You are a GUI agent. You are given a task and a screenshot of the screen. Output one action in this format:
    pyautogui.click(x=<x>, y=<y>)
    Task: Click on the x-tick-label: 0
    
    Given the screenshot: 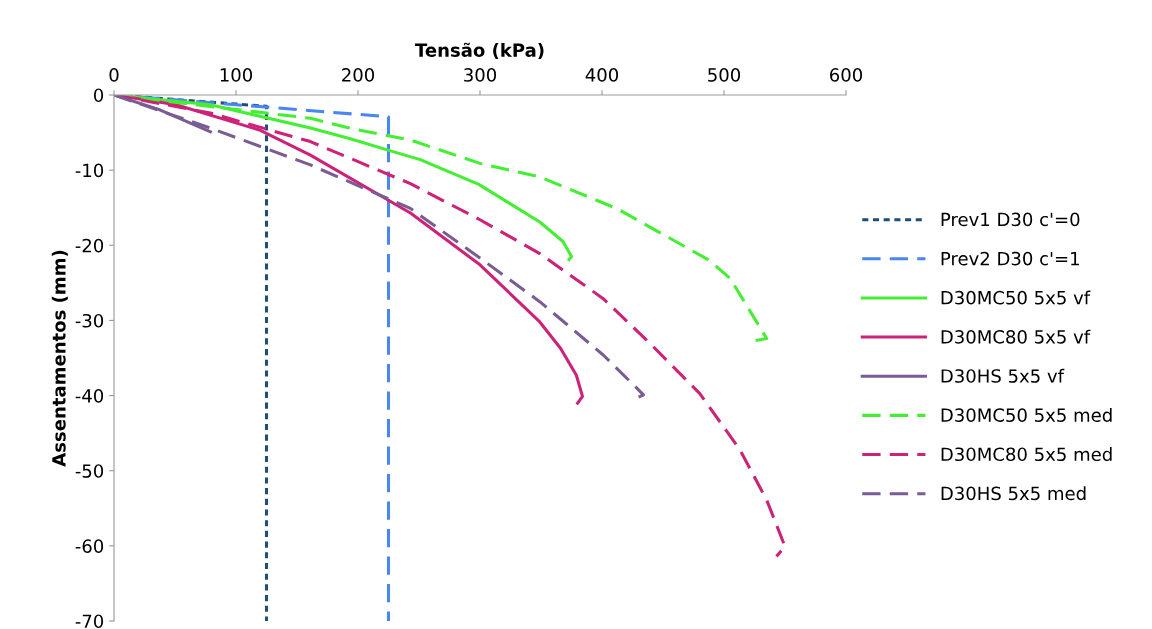 What is the action you would take?
    pyautogui.click(x=114, y=75)
    